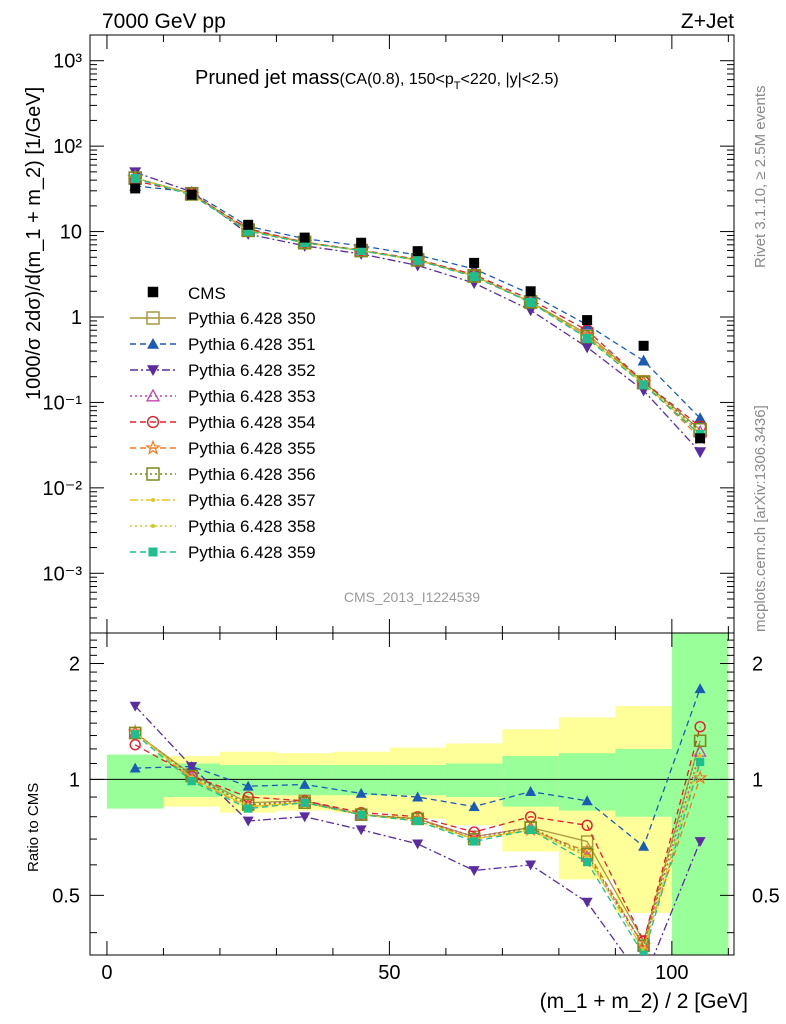  What do you see at coordinates (757, 780) in the screenshot?
I see `ratio-y-tick-label-right: 1` at bounding box center [757, 780].